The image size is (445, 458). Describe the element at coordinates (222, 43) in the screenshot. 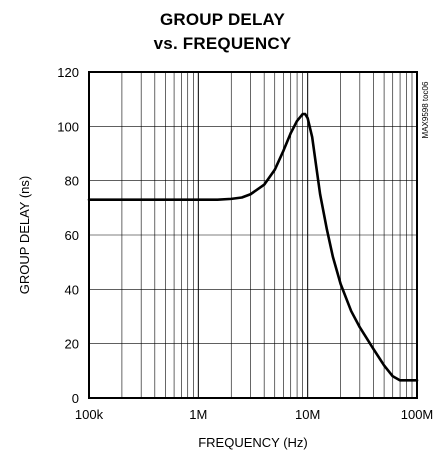

I see `chart-subtitle: vs. FREQUENCY` at that location.